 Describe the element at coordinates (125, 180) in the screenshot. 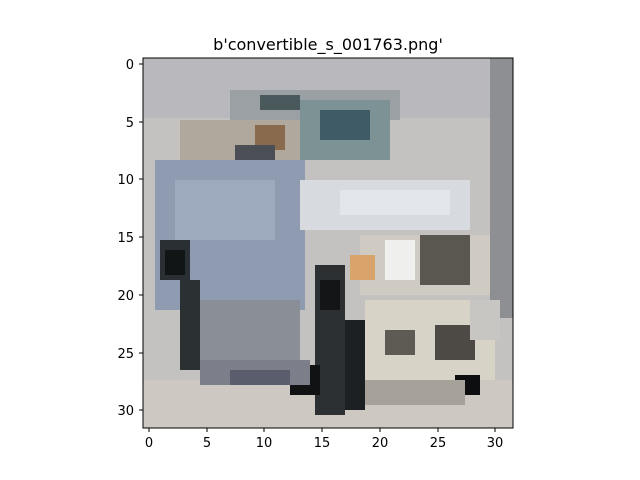

I see `y-tick-label: 10` at that location.